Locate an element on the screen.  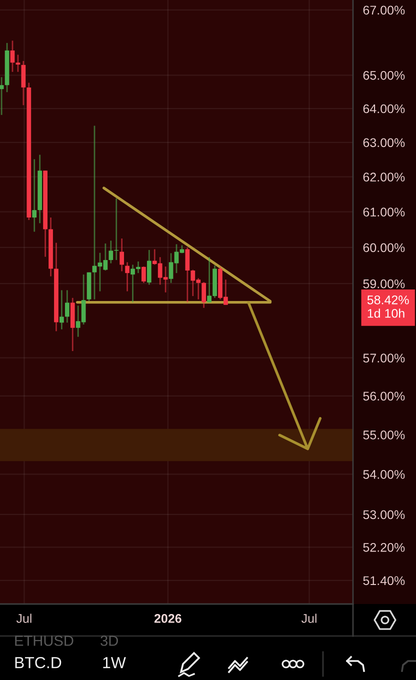
y-tick-label: 60.00% is located at coordinates (384, 247).